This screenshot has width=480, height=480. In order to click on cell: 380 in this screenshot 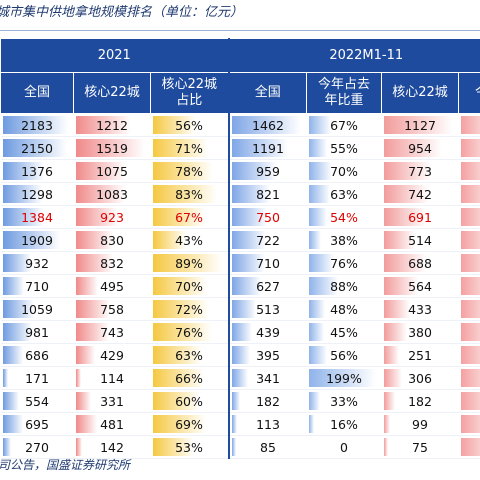, I will do `click(420, 332)`.